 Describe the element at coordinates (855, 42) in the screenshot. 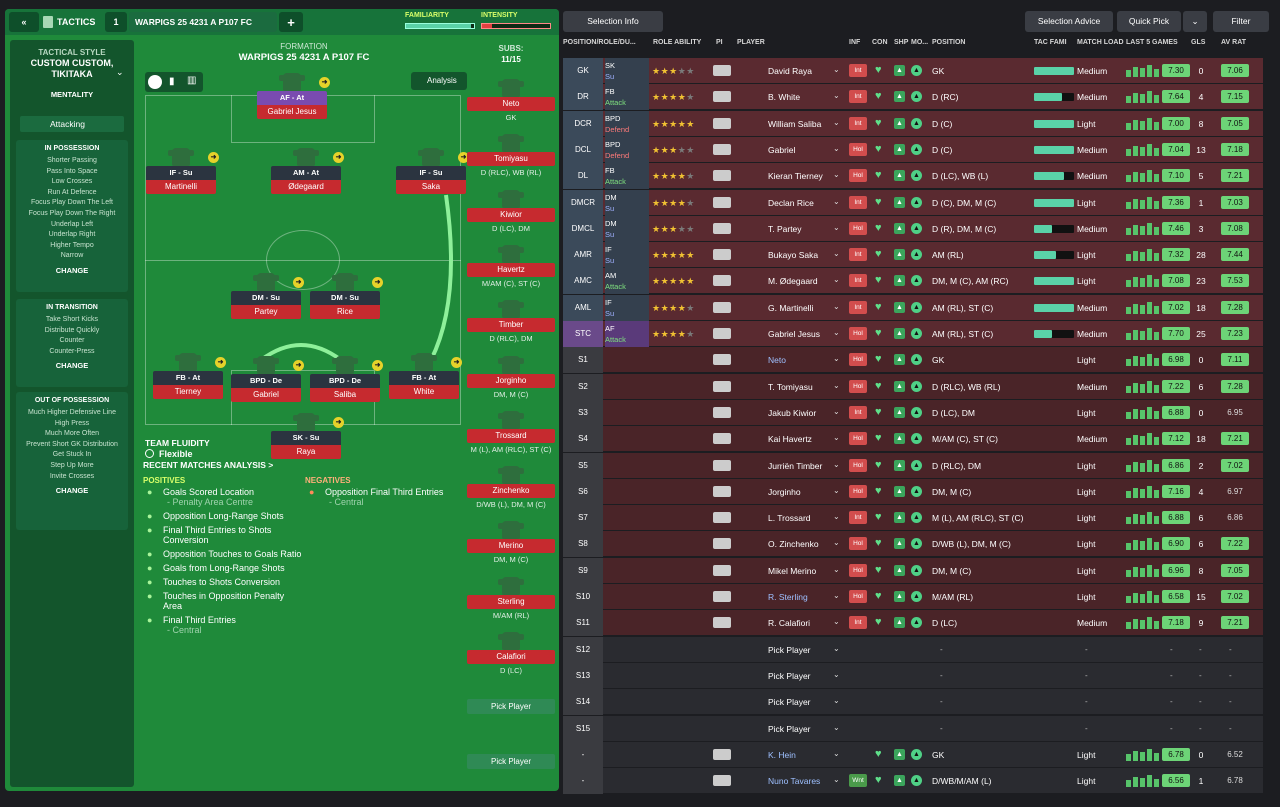

I see `column-header: INF` at that location.